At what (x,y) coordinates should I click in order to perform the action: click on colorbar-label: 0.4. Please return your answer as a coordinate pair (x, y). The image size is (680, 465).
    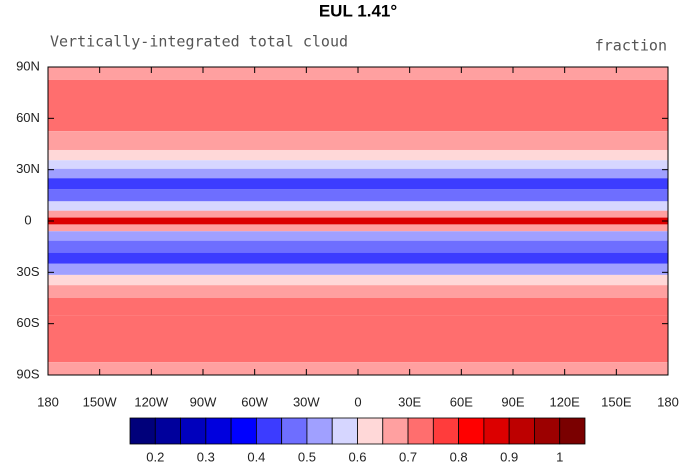
    Looking at the image, I should click on (256, 456).